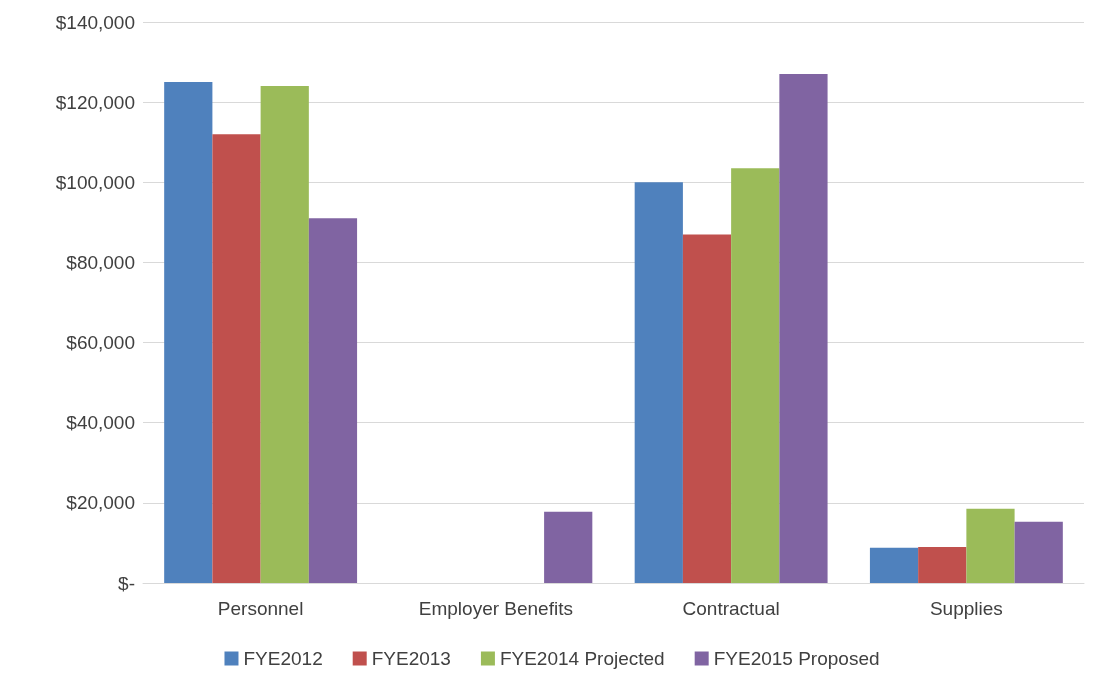 Image resolution: width=1104 pixels, height=677 pixels. I want to click on legend-label: FYE2015 Proposed, so click(796, 658).